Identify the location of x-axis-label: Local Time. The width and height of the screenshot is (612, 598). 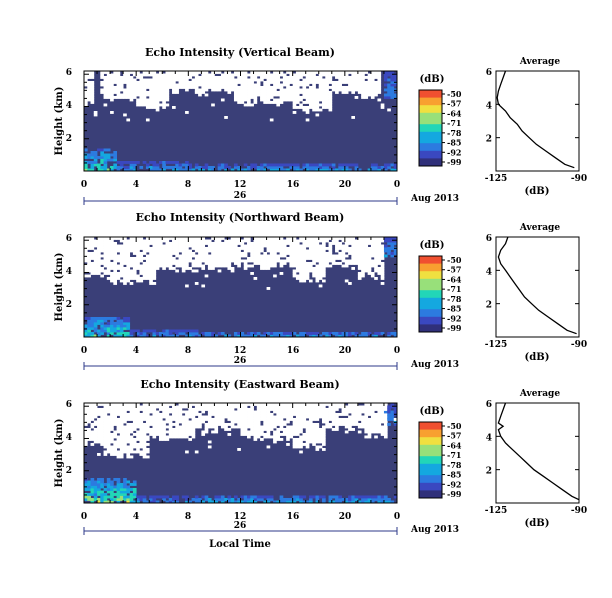
(240, 544).